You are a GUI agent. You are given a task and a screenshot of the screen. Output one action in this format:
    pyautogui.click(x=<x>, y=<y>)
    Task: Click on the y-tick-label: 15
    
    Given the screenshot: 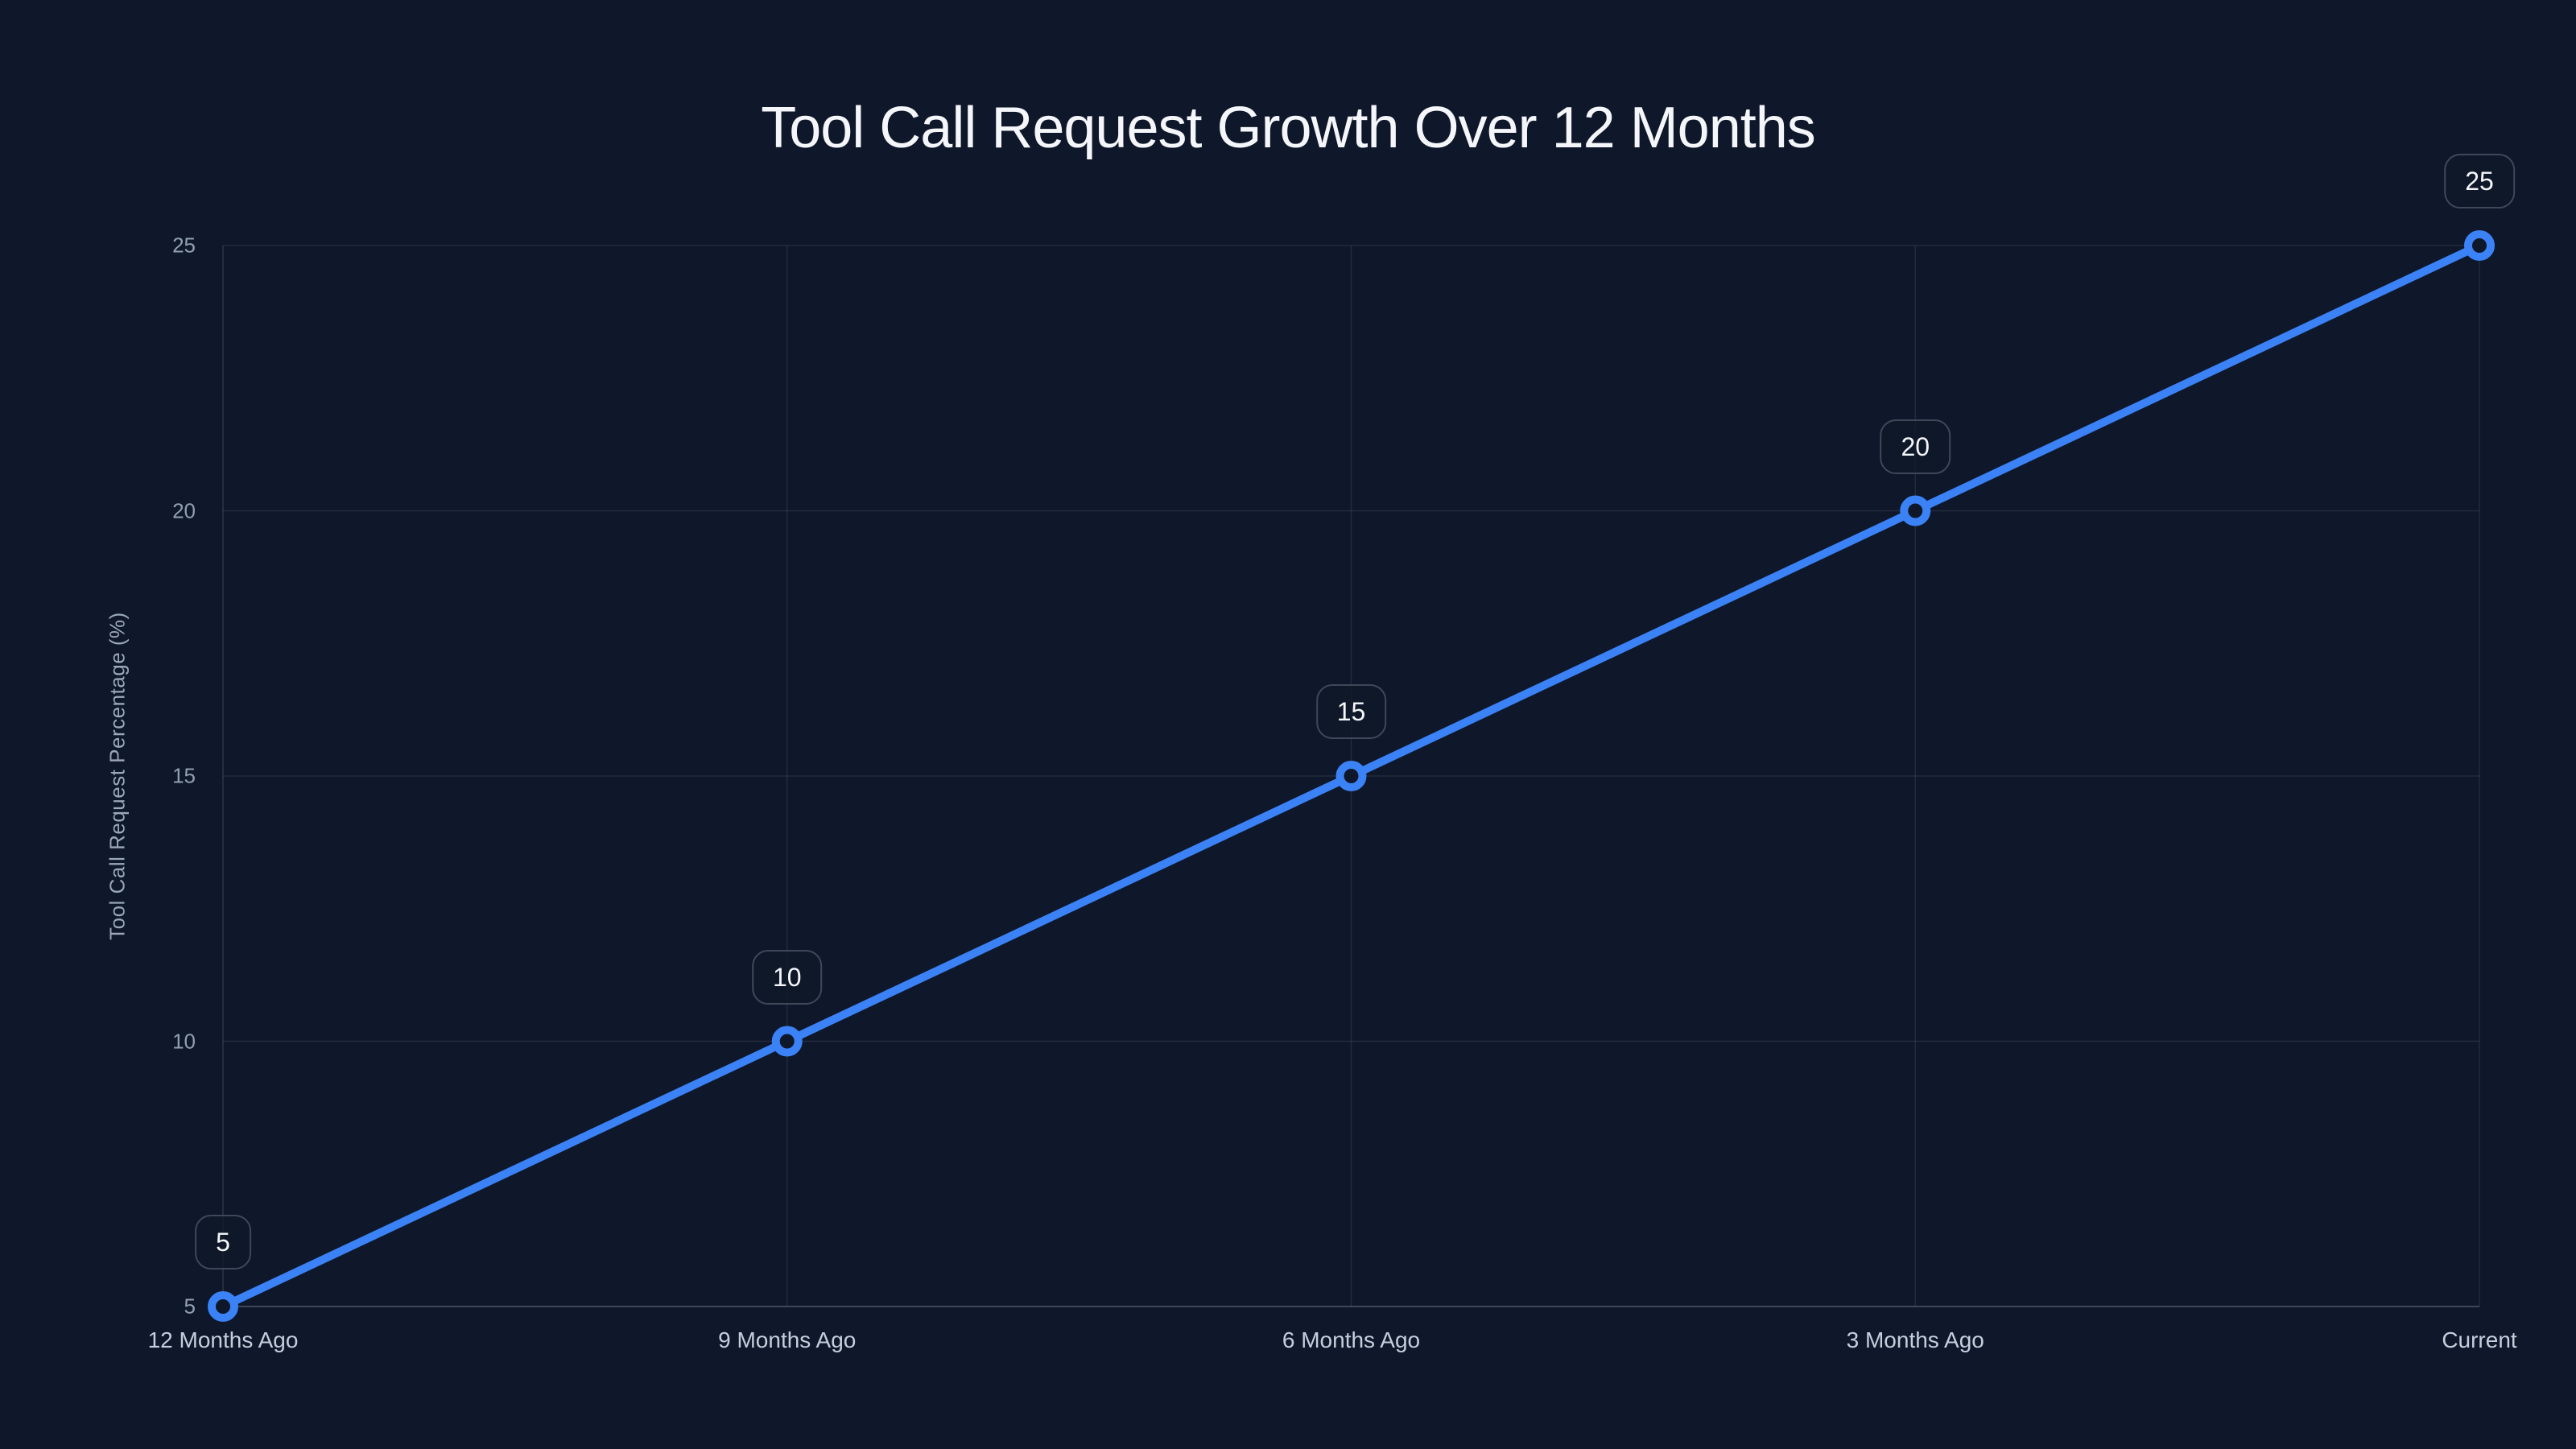 What is the action you would take?
    pyautogui.click(x=184, y=775)
    